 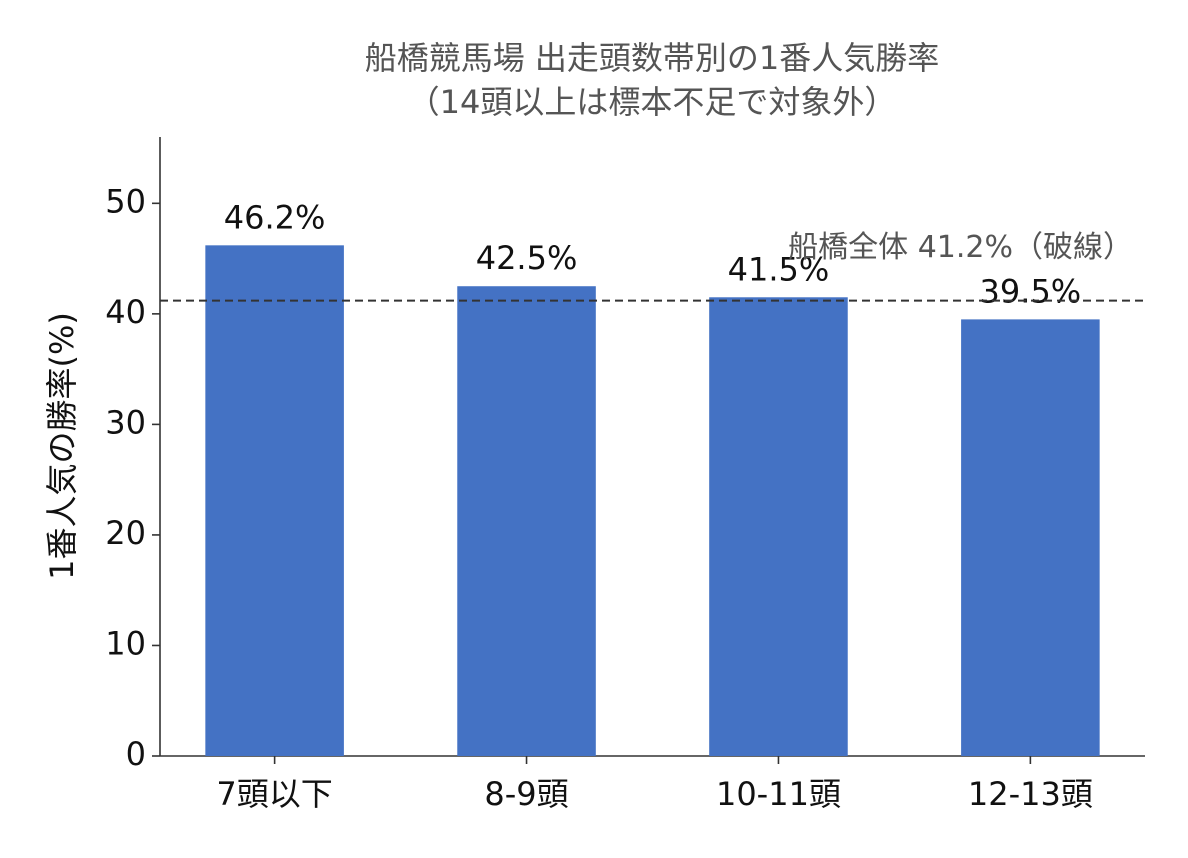 What do you see at coordinates (652, 58) in the screenshot?
I see `chart-title: 船橋競馬場 出走頭数帯別の1番人気勝率` at bounding box center [652, 58].